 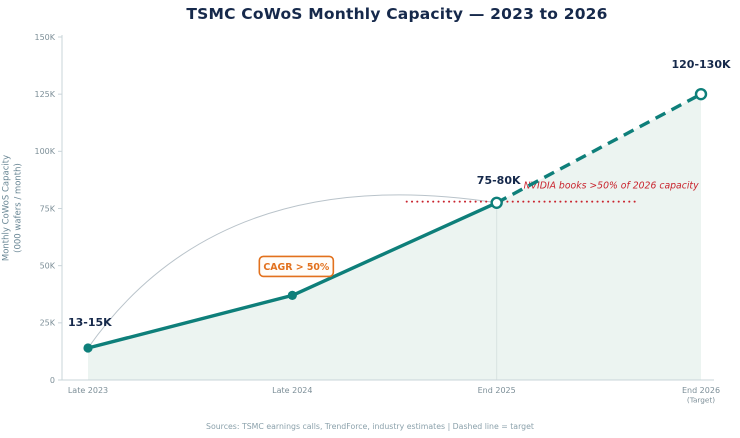 What do you see at coordinates (497, 390) in the screenshot?
I see `x-tick-label: End 2025` at bounding box center [497, 390].